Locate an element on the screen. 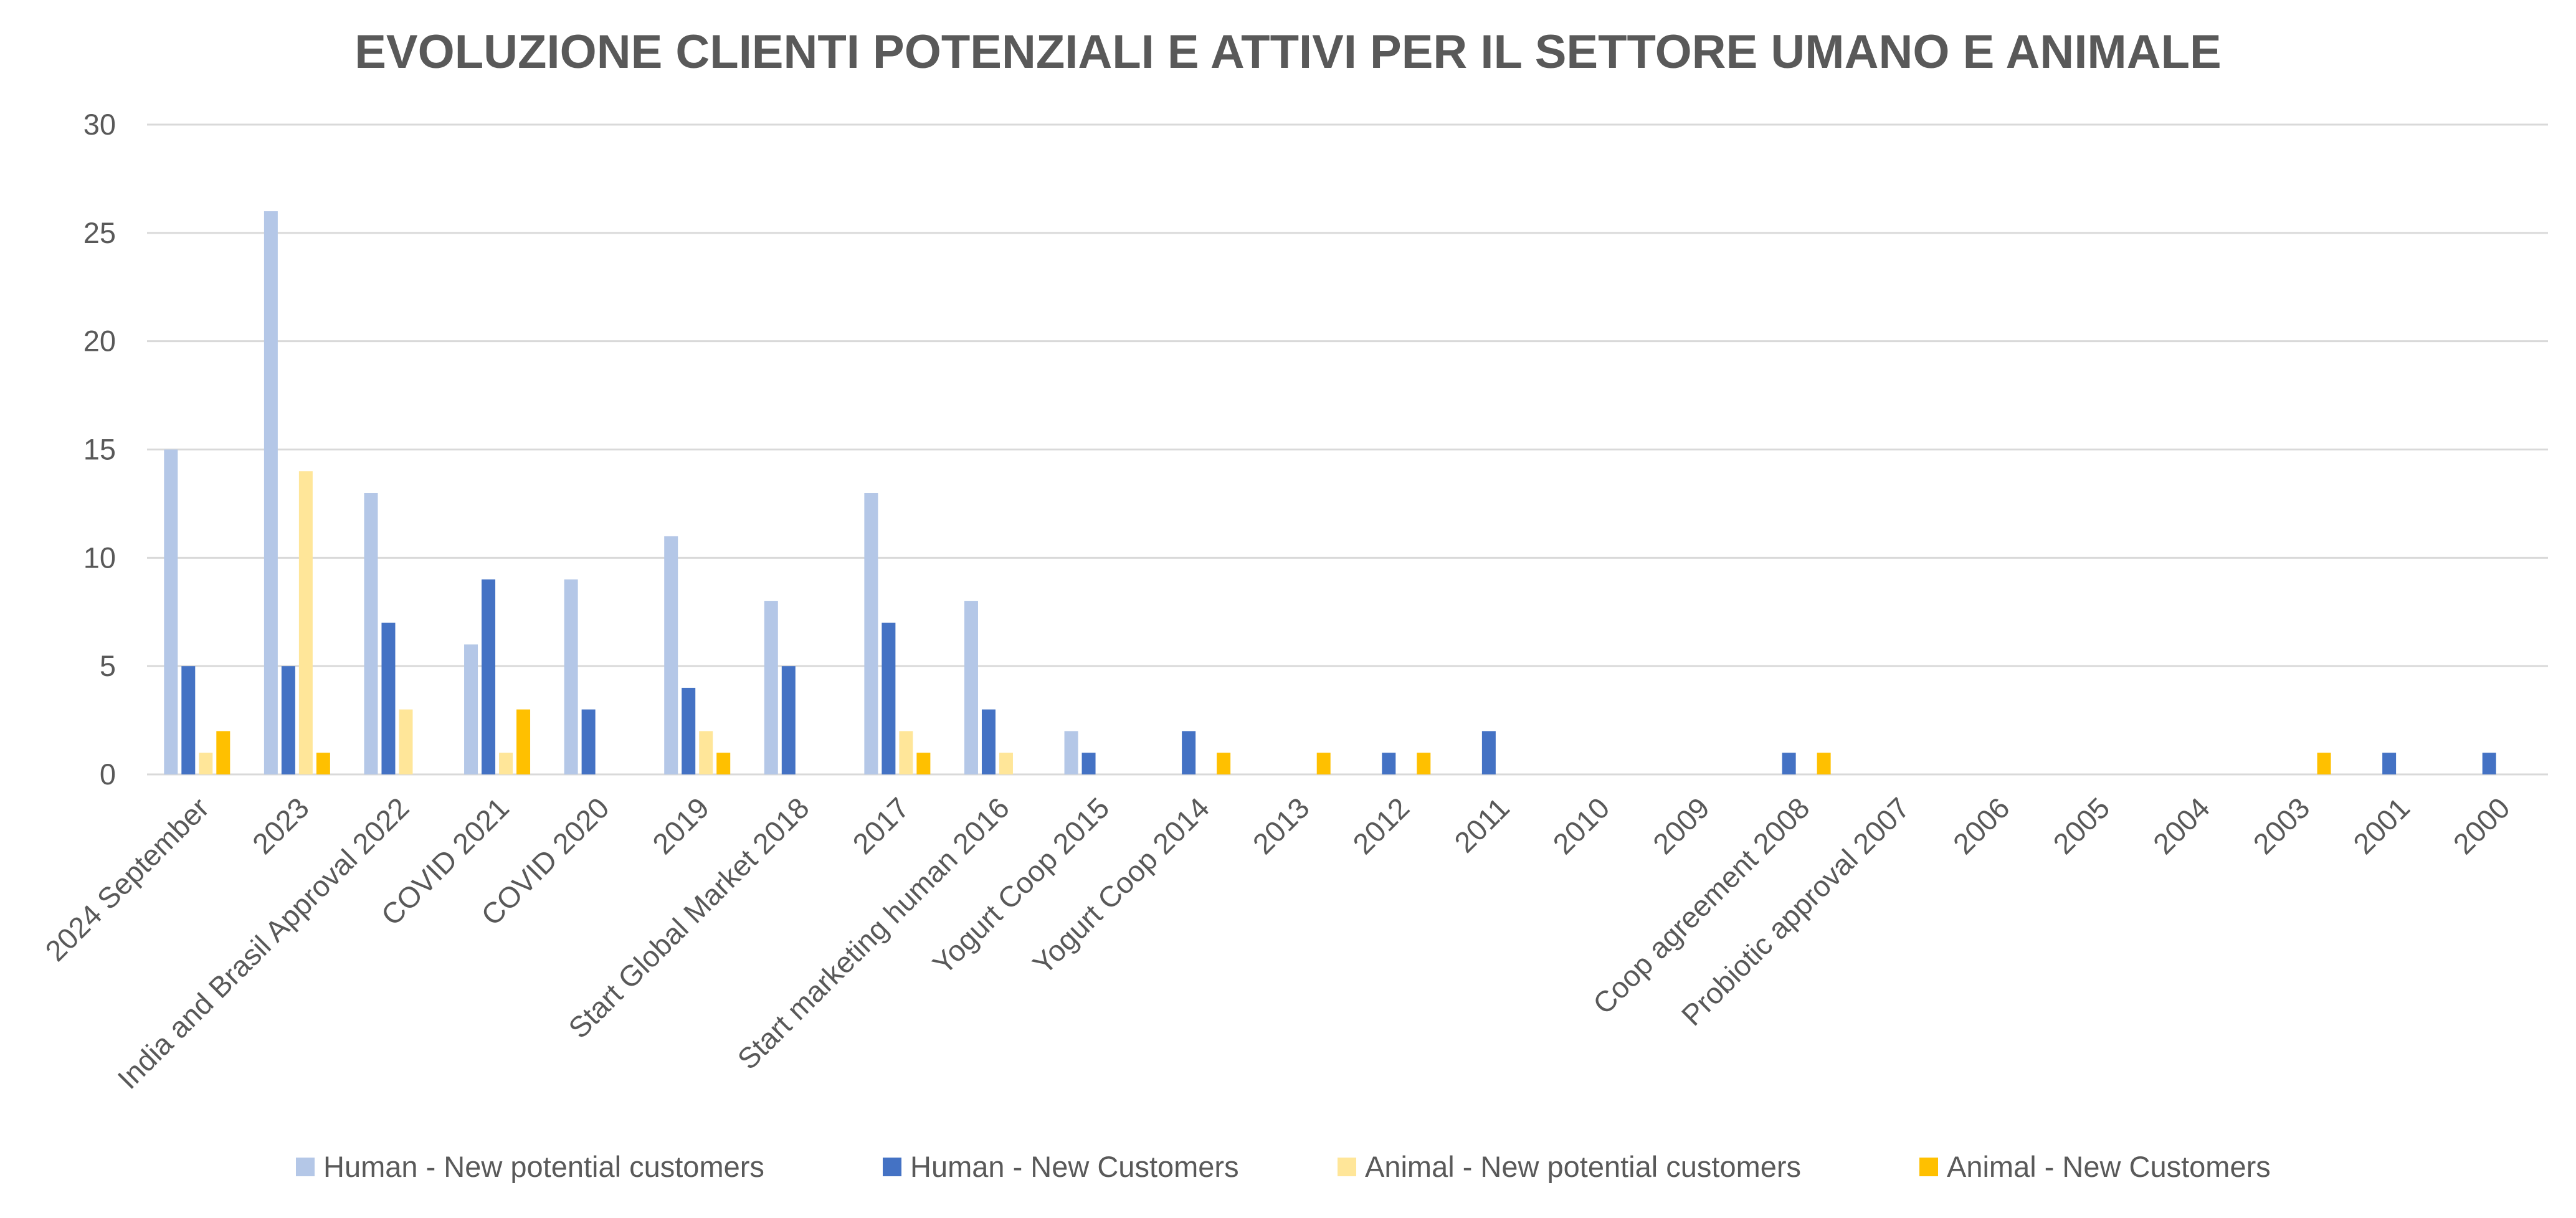 Image resolution: width=2576 pixels, height=1218 pixels. legend-item: Human - New Customers is located at coordinates (1061, 1167).